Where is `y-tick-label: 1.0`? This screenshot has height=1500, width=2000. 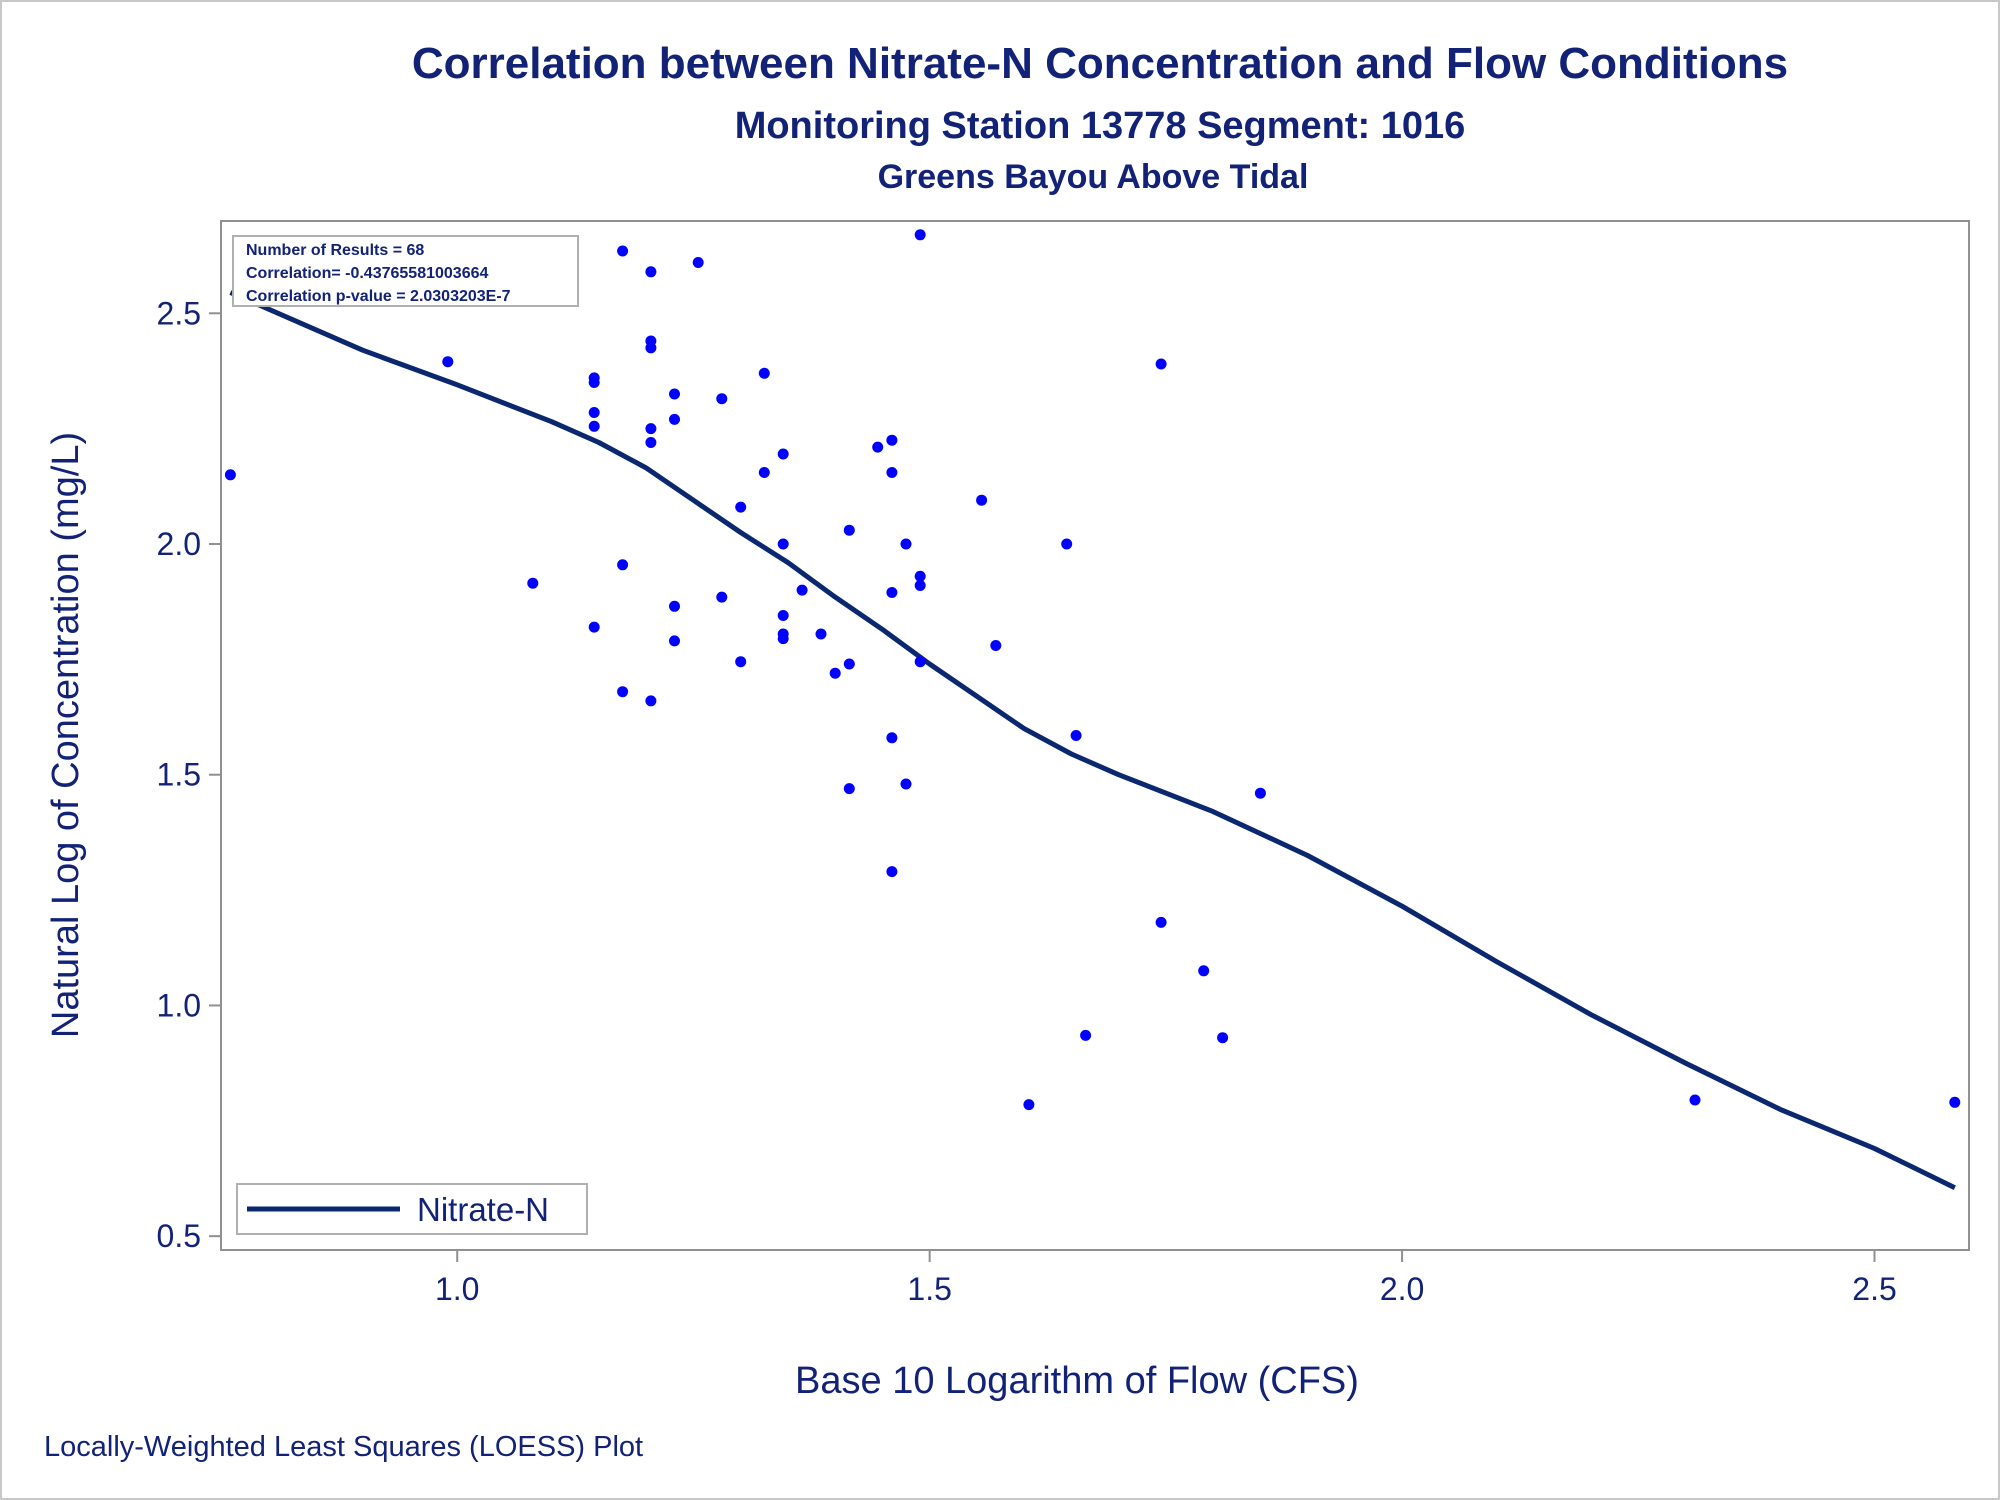 y-tick-label: 1.0 is located at coordinates (179, 1005).